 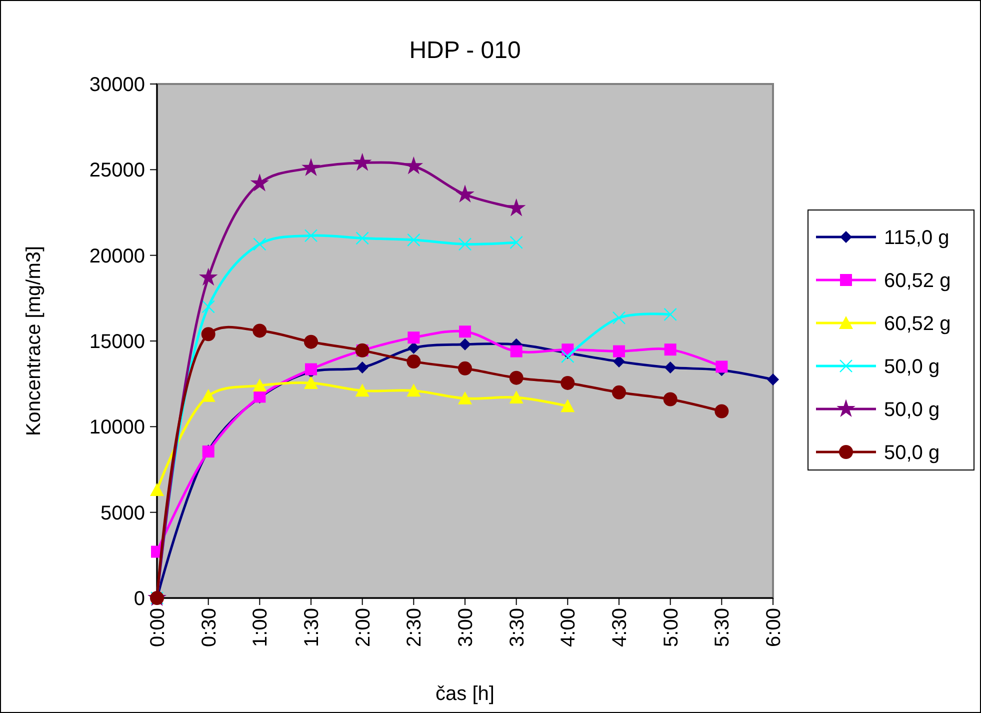 I want to click on x-tick-label: 4:00, so click(x=569, y=627).